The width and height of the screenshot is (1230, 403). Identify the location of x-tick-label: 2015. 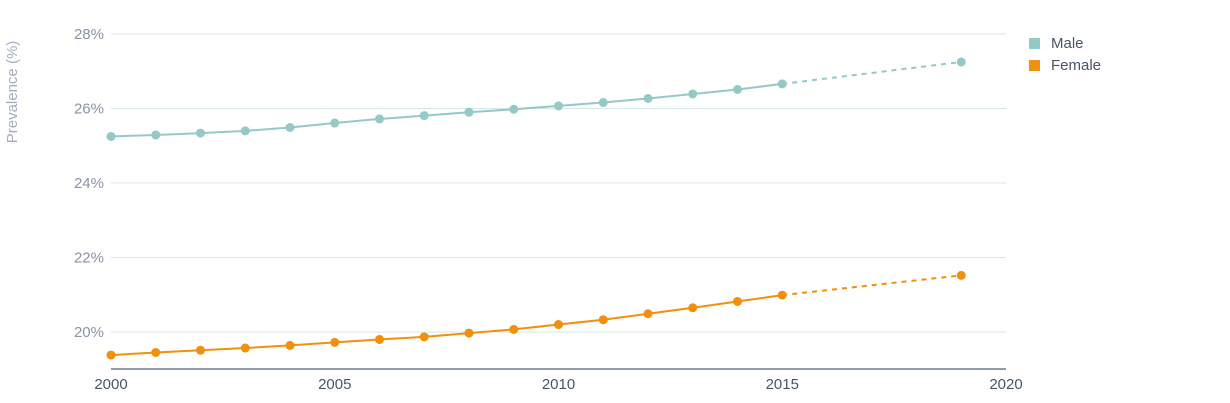
(782, 384).